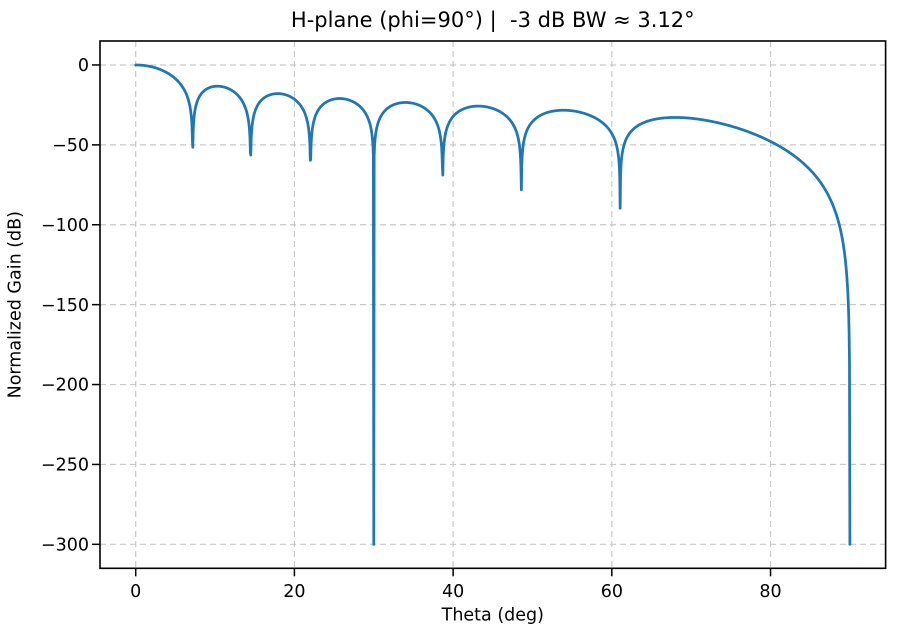  What do you see at coordinates (135, 592) in the screenshot?
I see `x-tick-label: 0` at bounding box center [135, 592].